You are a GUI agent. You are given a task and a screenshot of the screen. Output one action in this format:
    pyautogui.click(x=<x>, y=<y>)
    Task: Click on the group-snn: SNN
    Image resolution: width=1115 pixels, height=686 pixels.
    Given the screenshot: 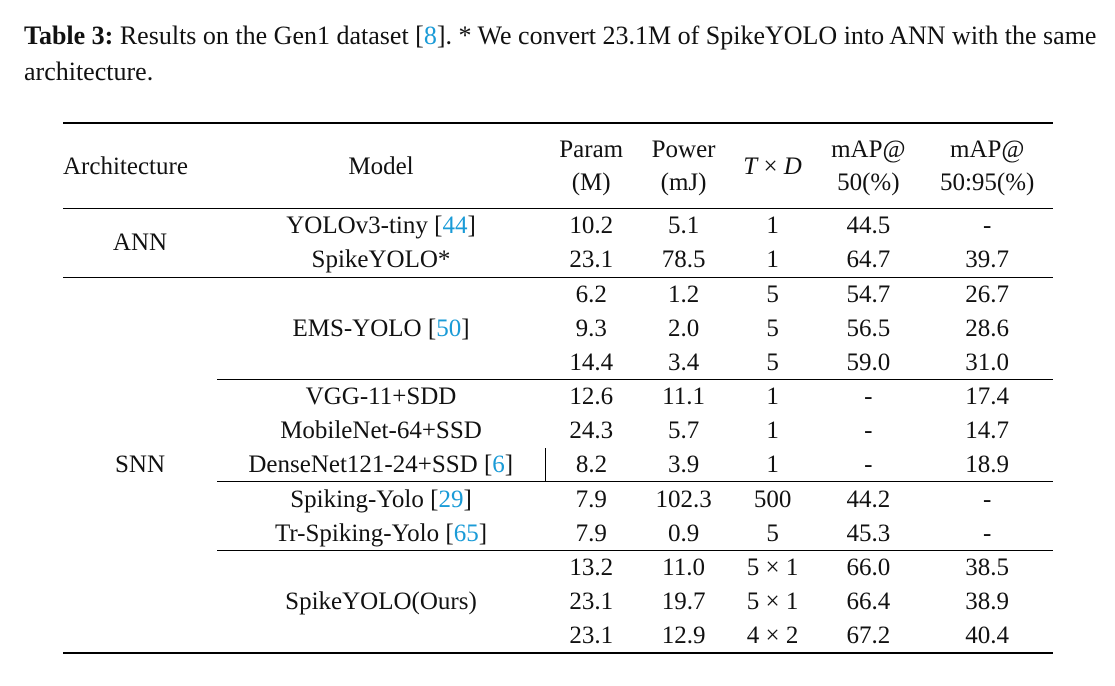 What is the action you would take?
    pyautogui.click(x=140, y=466)
    